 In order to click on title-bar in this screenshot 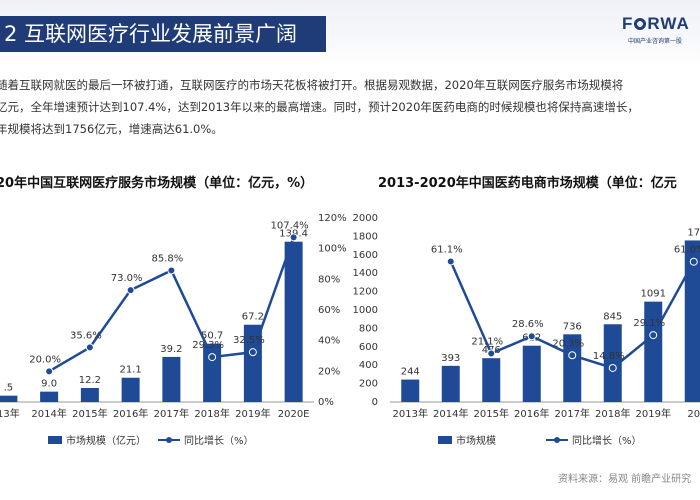, I will do `click(163, 34)`.